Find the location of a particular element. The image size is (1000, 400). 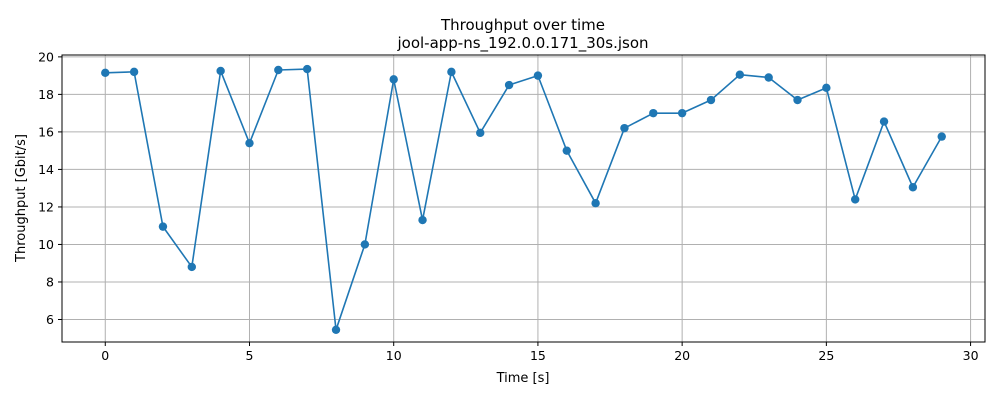

y-tick-label: 10 is located at coordinates (46, 244).